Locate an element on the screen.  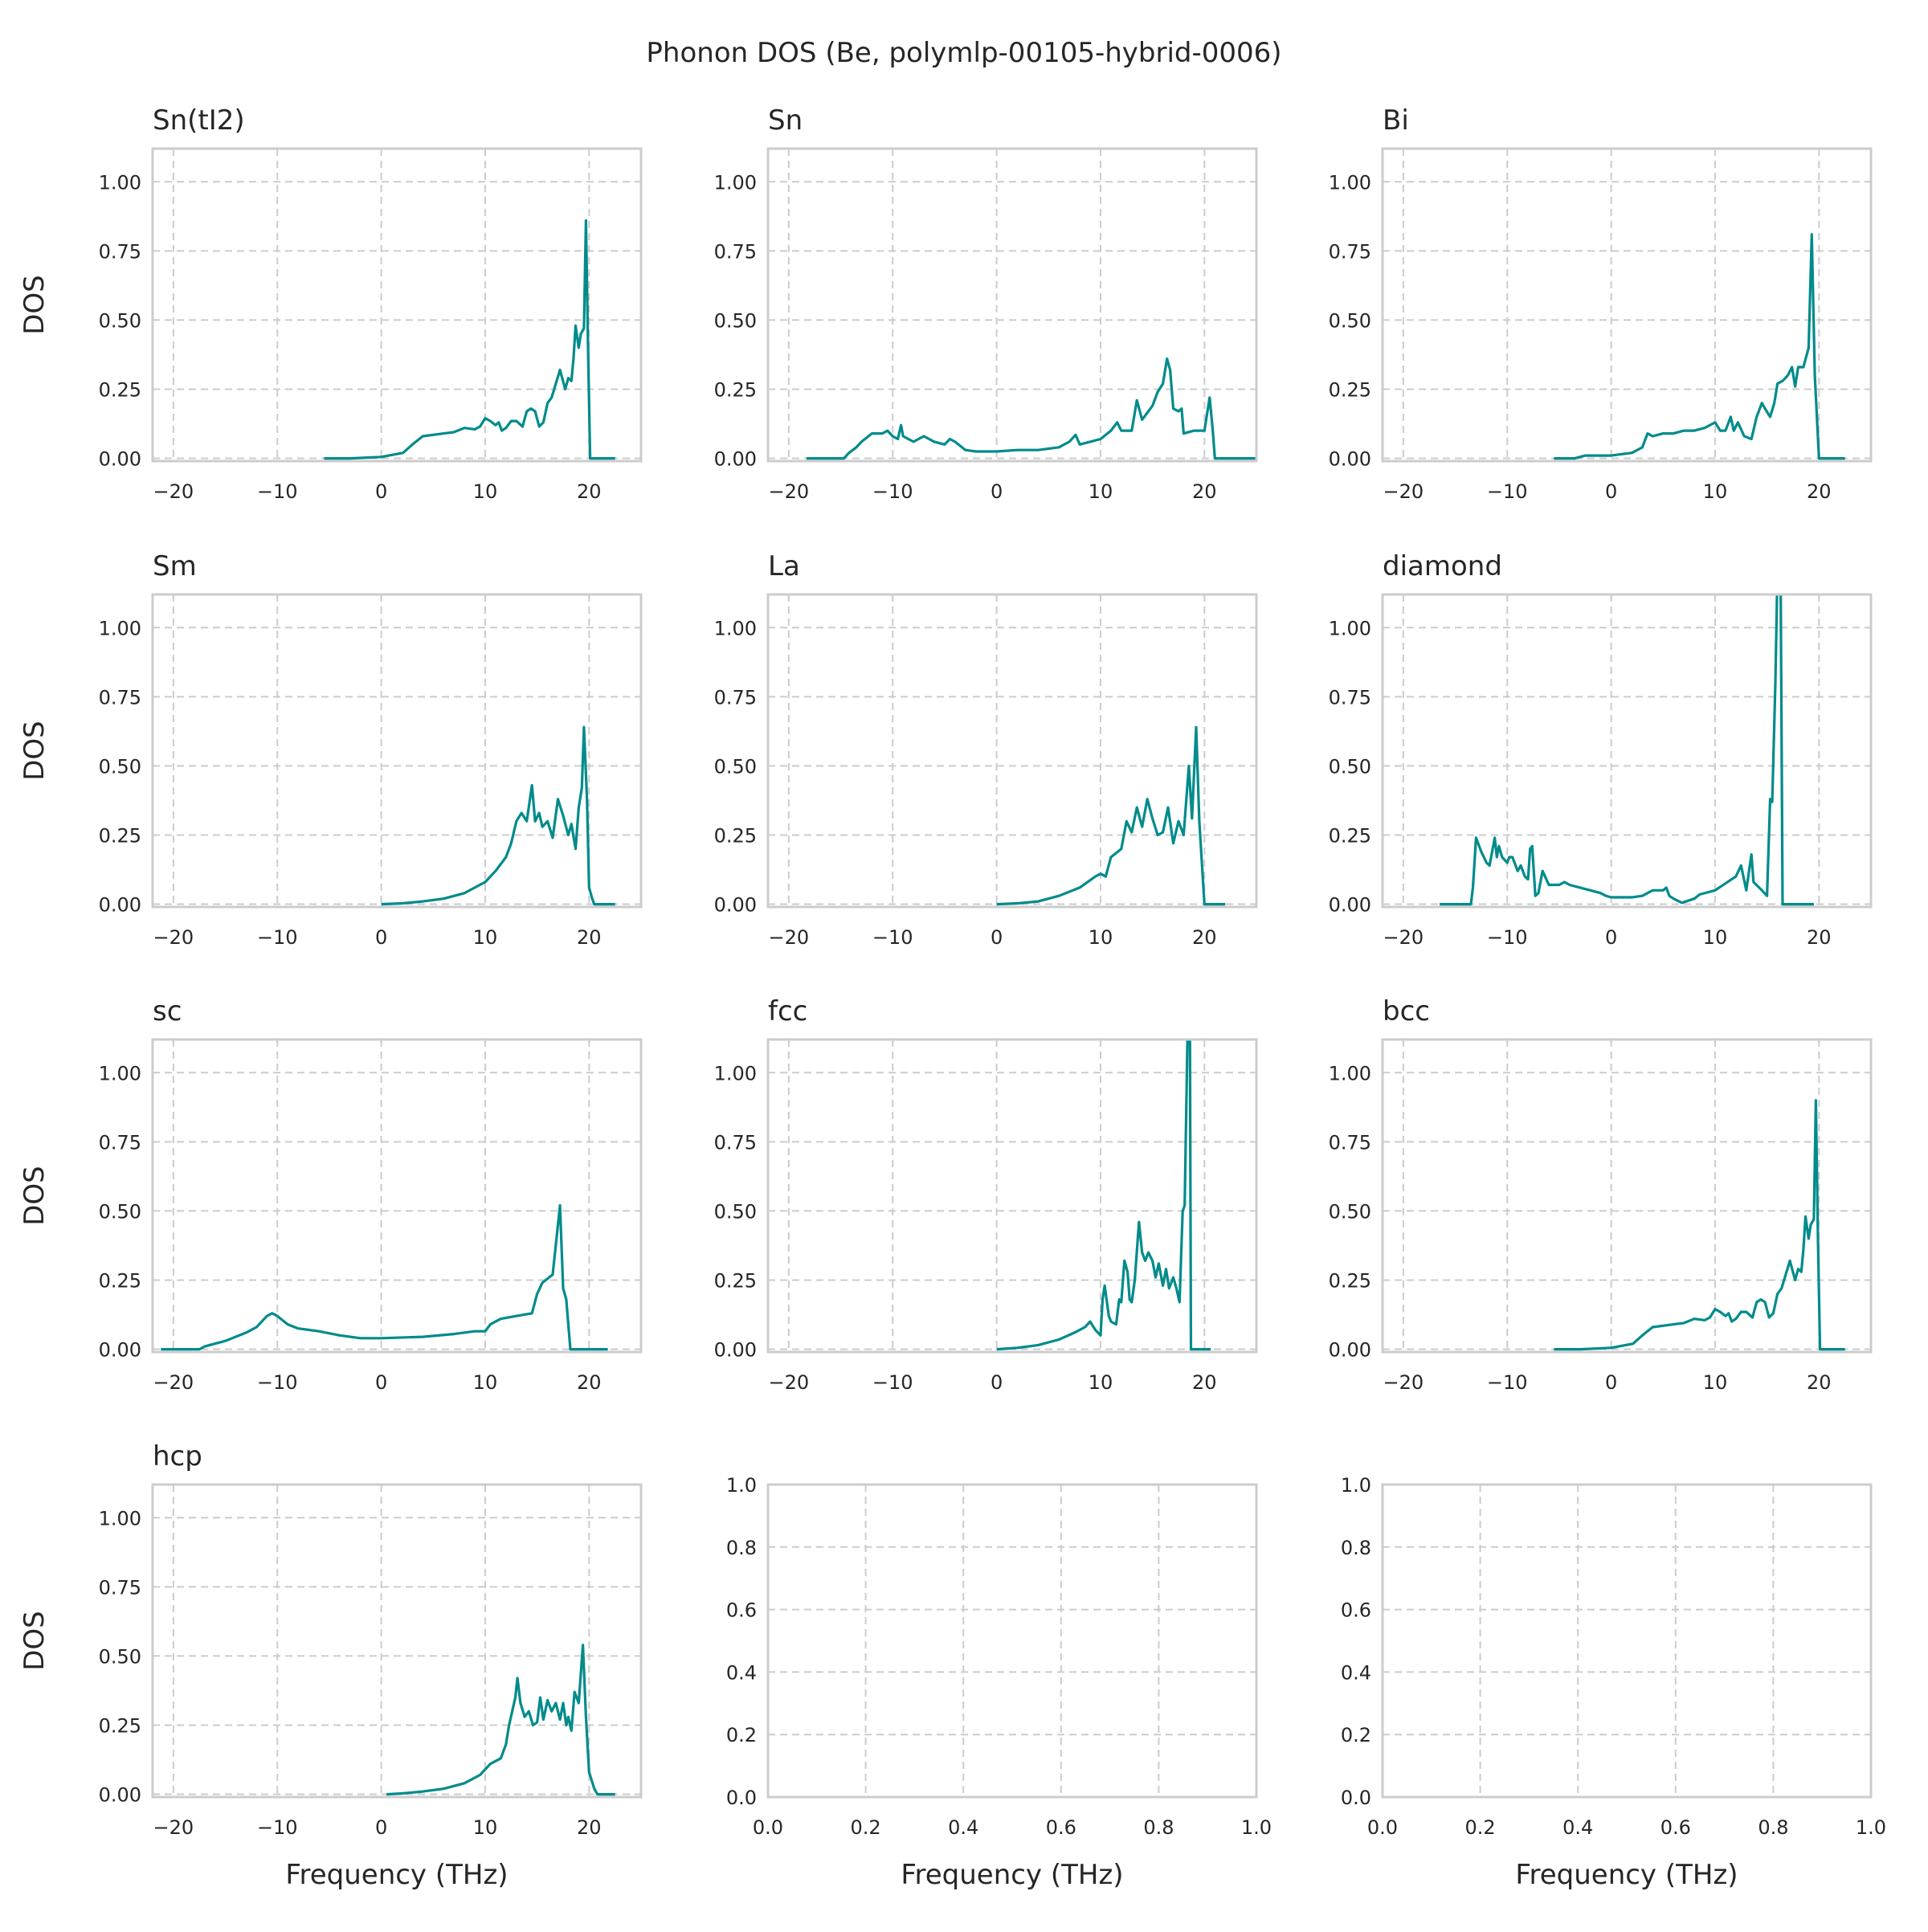
x-axis-label: Frequency (THz) is located at coordinates (397, 1875).